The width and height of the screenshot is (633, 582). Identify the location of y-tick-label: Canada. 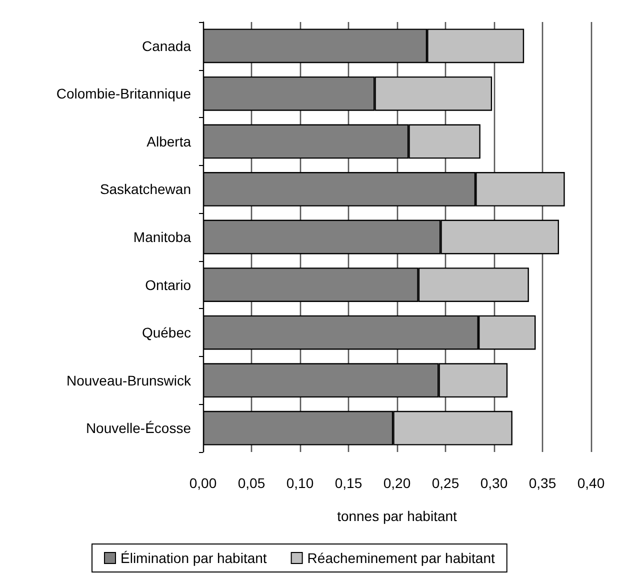
(167, 46).